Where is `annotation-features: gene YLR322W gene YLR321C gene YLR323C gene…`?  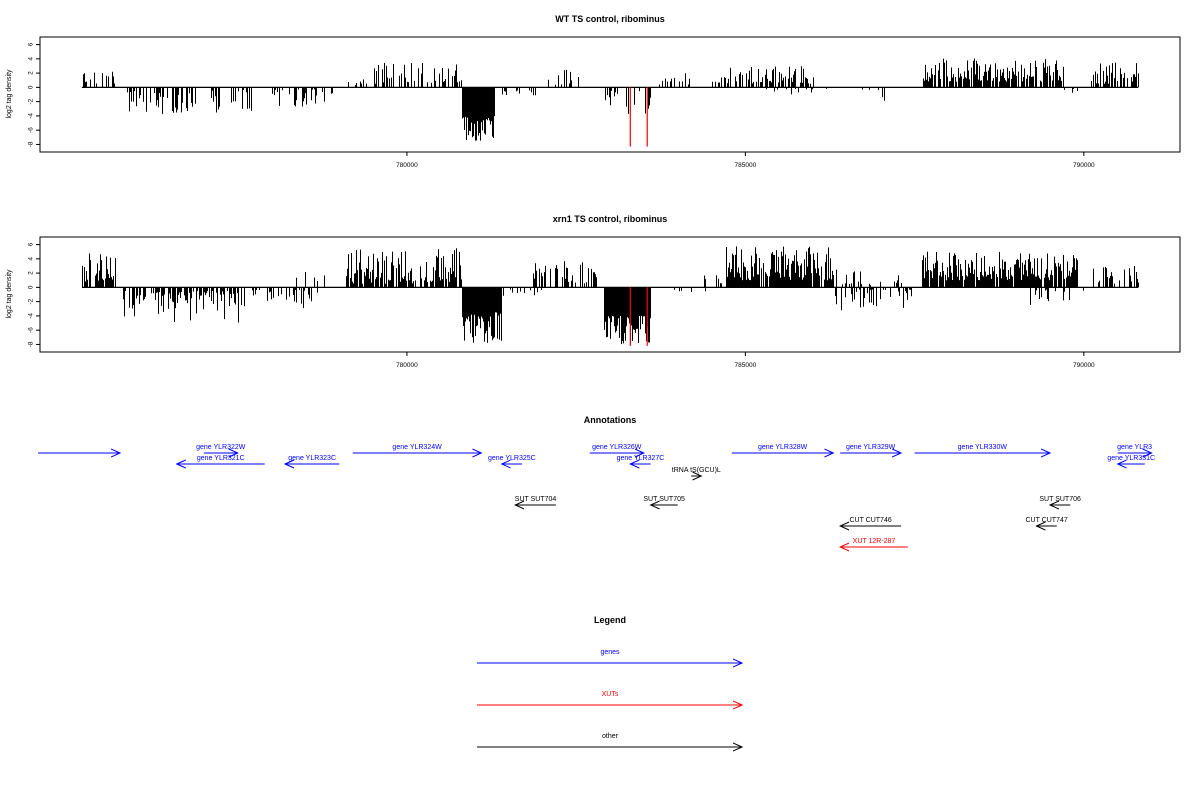 annotation-features: gene YLR322W gene YLR321C gene YLR323C gene… is located at coordinates (596, 495).